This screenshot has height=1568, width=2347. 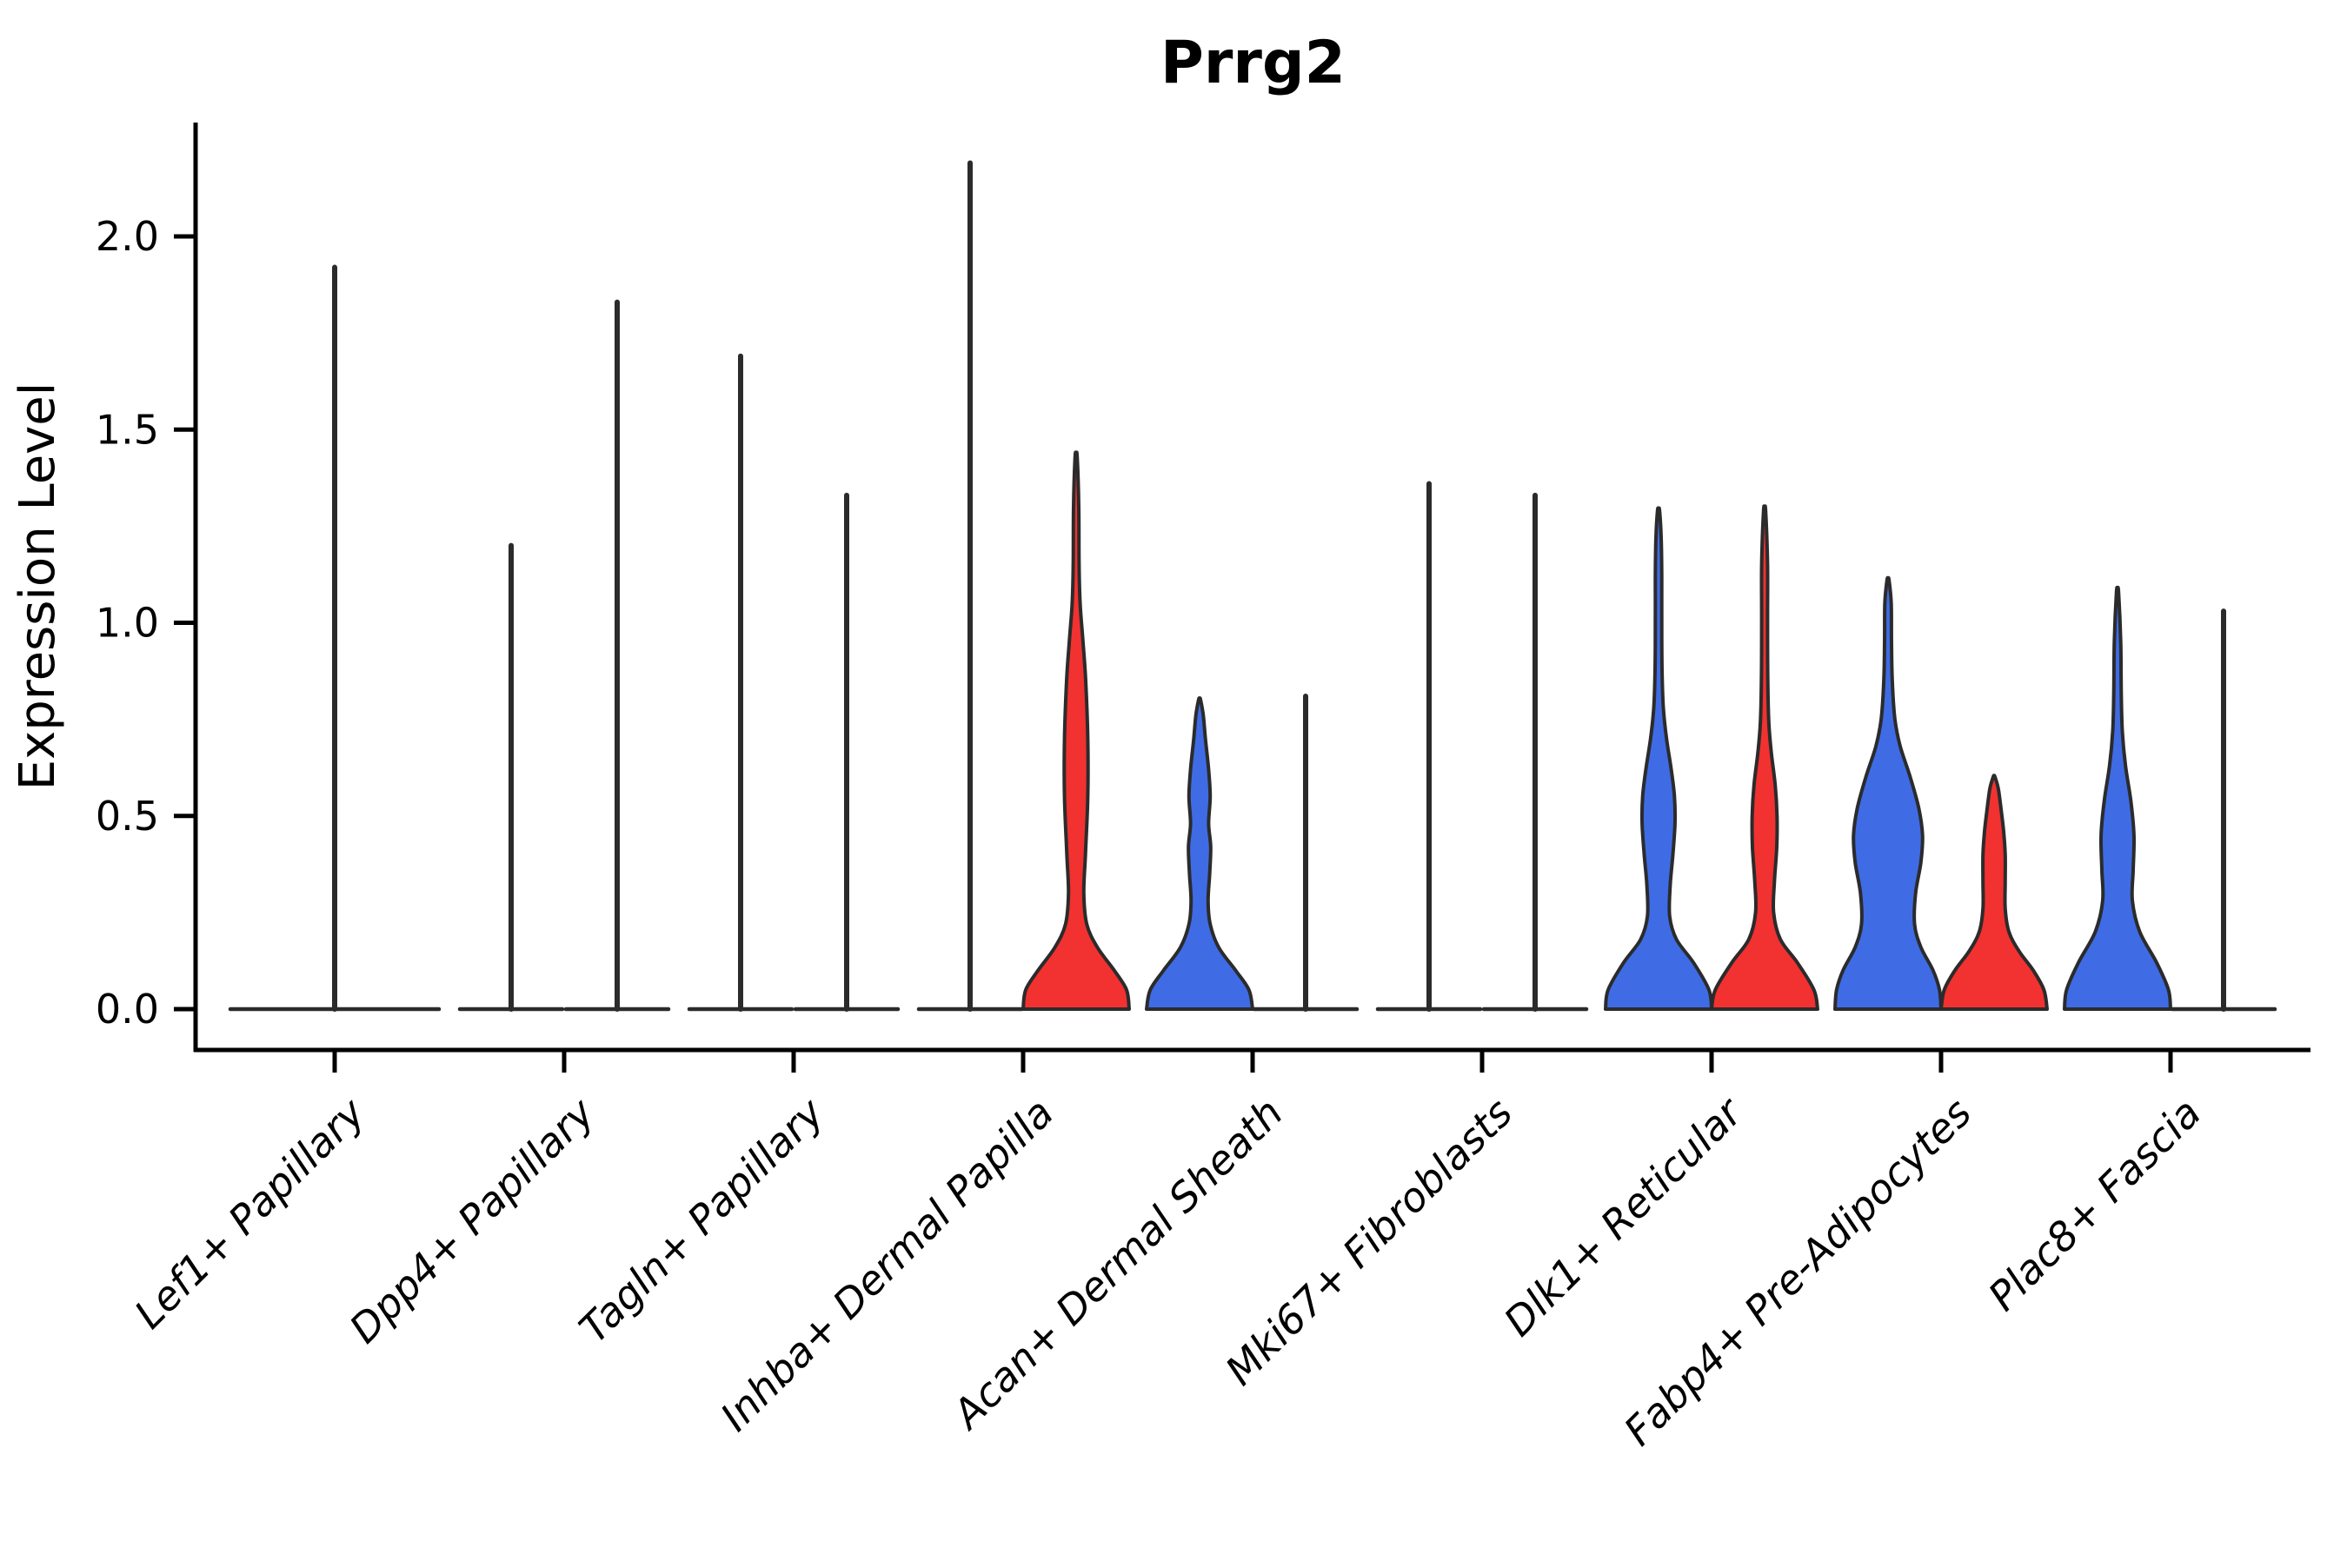 I want to click on y-tick-label: 1.0, so click(x=128, y=623).